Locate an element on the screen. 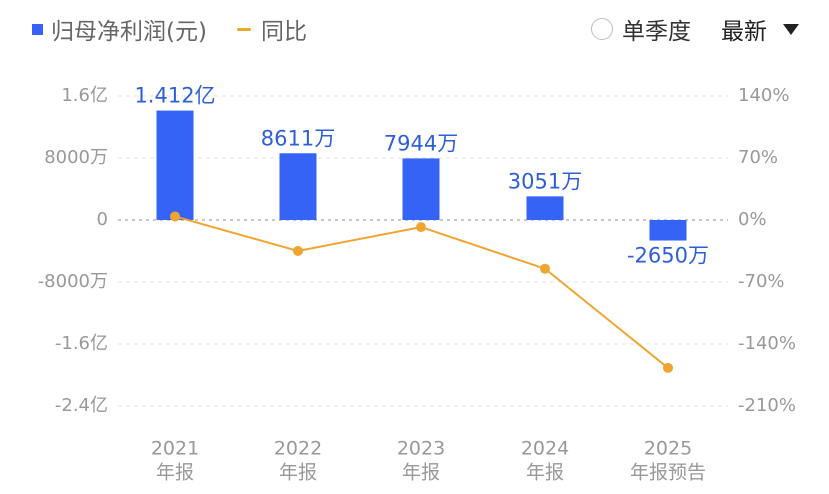 The image size is (829, 494). bar-data-label: 1.412亿 is located at coordinates (174, 96).